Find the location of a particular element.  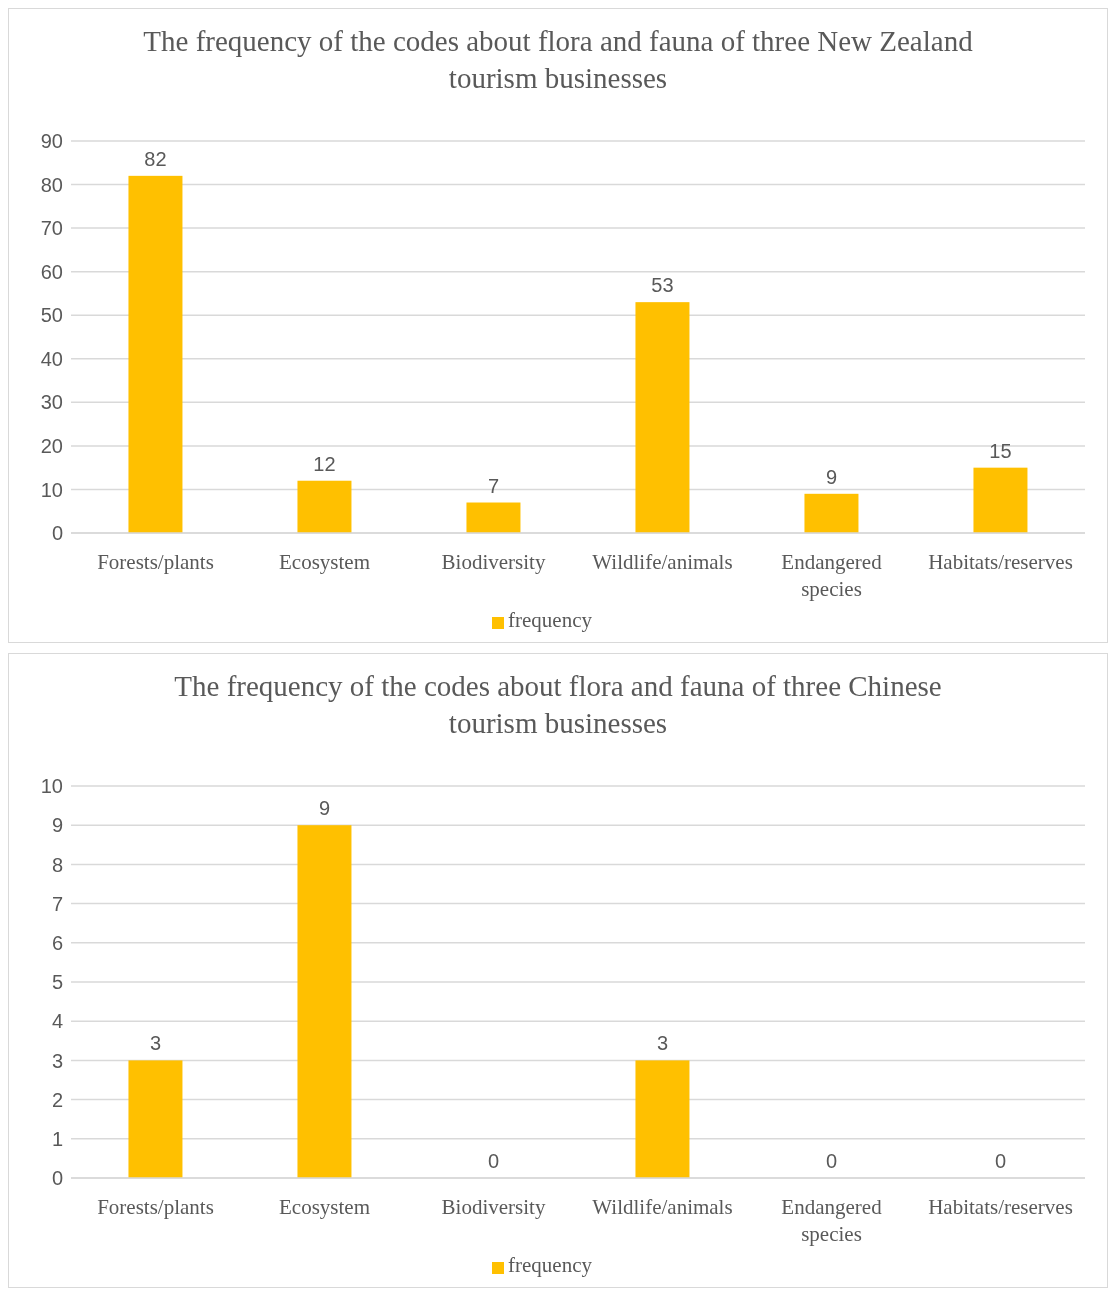

y-tick-label: 70 is located at coordinates (51, 228).